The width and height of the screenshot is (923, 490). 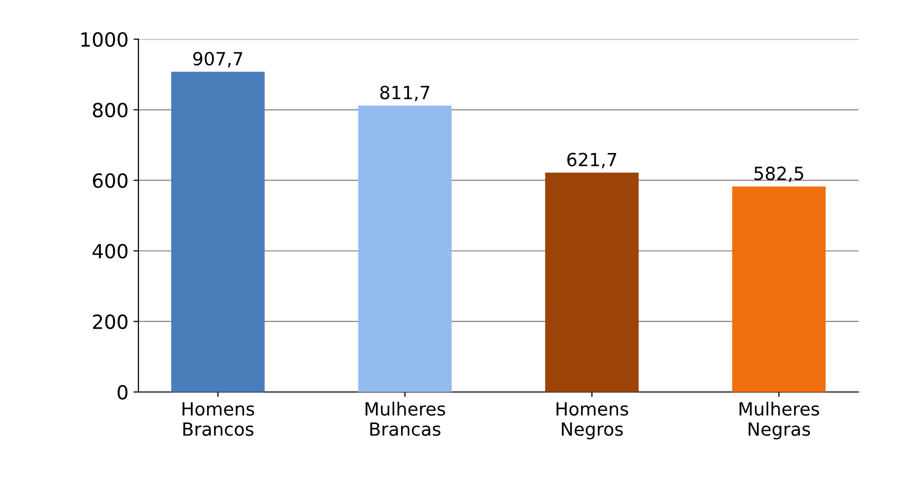 I want to click on x-tick-label: Homens Brancos, so click(x=218, y=419).